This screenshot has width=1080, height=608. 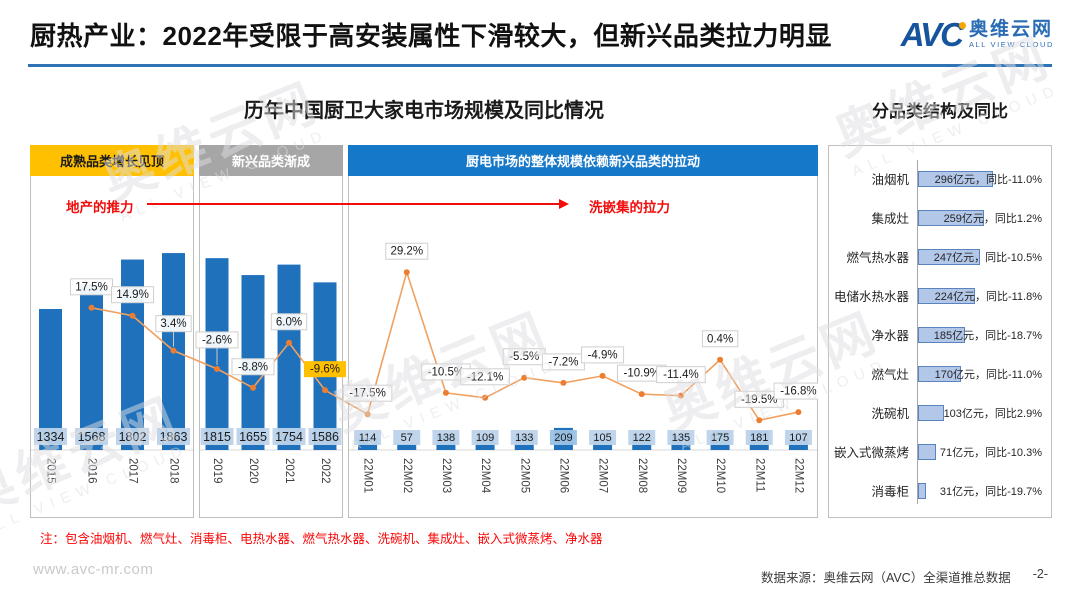 I want to click on category-value-label: 31亿元，同比-19.7%, so click(x=990, y=491).